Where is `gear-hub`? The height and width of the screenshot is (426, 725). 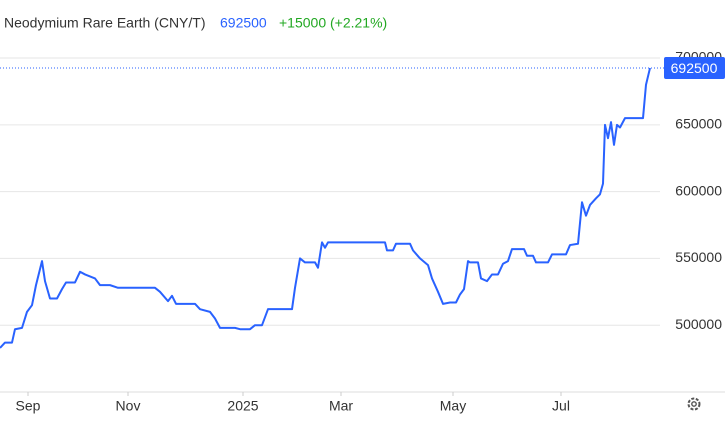 gear-hub is located at coordinates (694, 404).